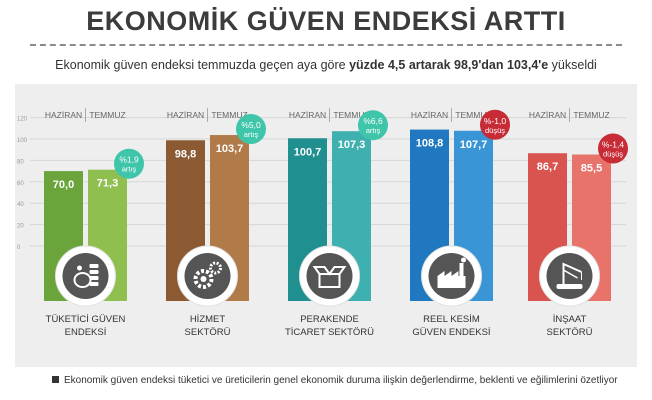 The image size is (652, 400). What do you see at coordinates (208, 319) in the screenshot?
I see `category-label: HİZMET` at bounding box center [208, 319].